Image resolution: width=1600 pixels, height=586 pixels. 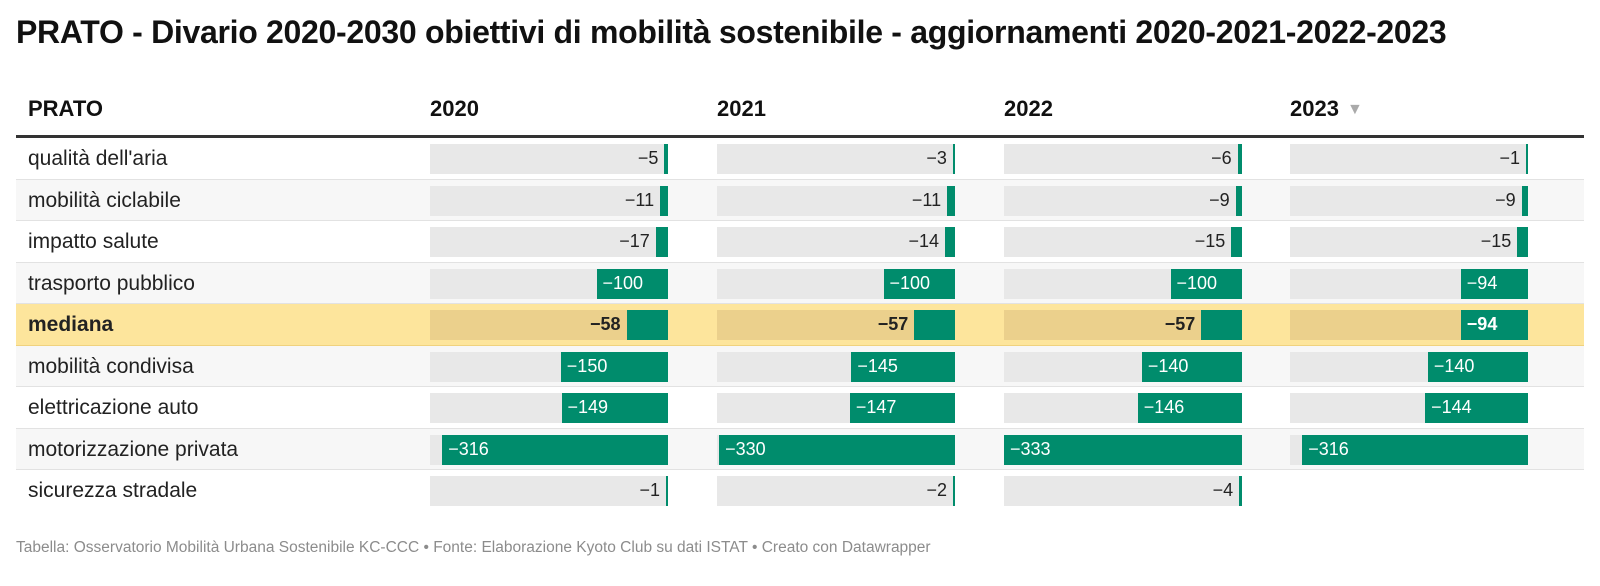 I want to click on table-row: motorizzazione privata −316 −330 −333 −316, so click(x=800, y=449).